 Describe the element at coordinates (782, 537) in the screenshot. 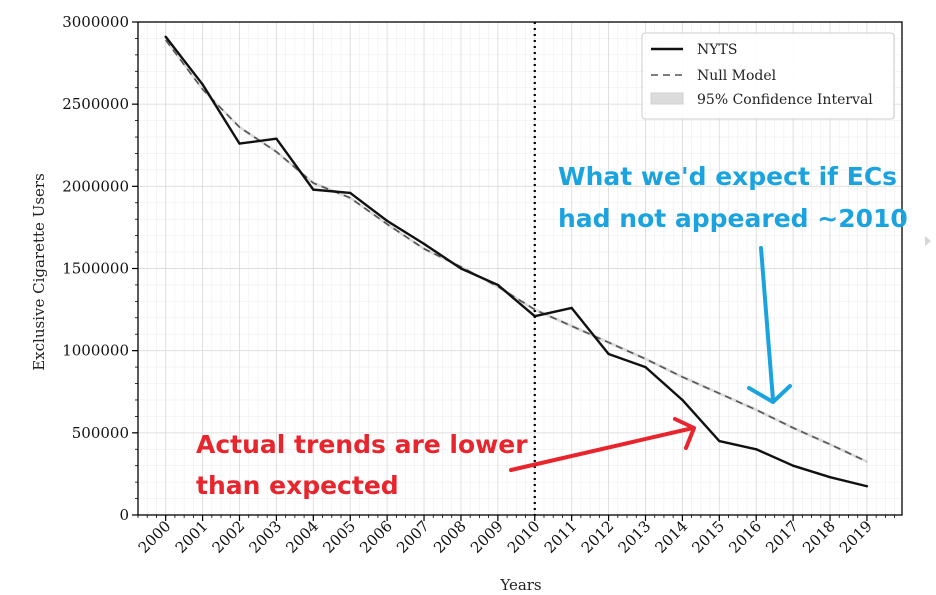

I see `x-tick-label: 2017` at that location.